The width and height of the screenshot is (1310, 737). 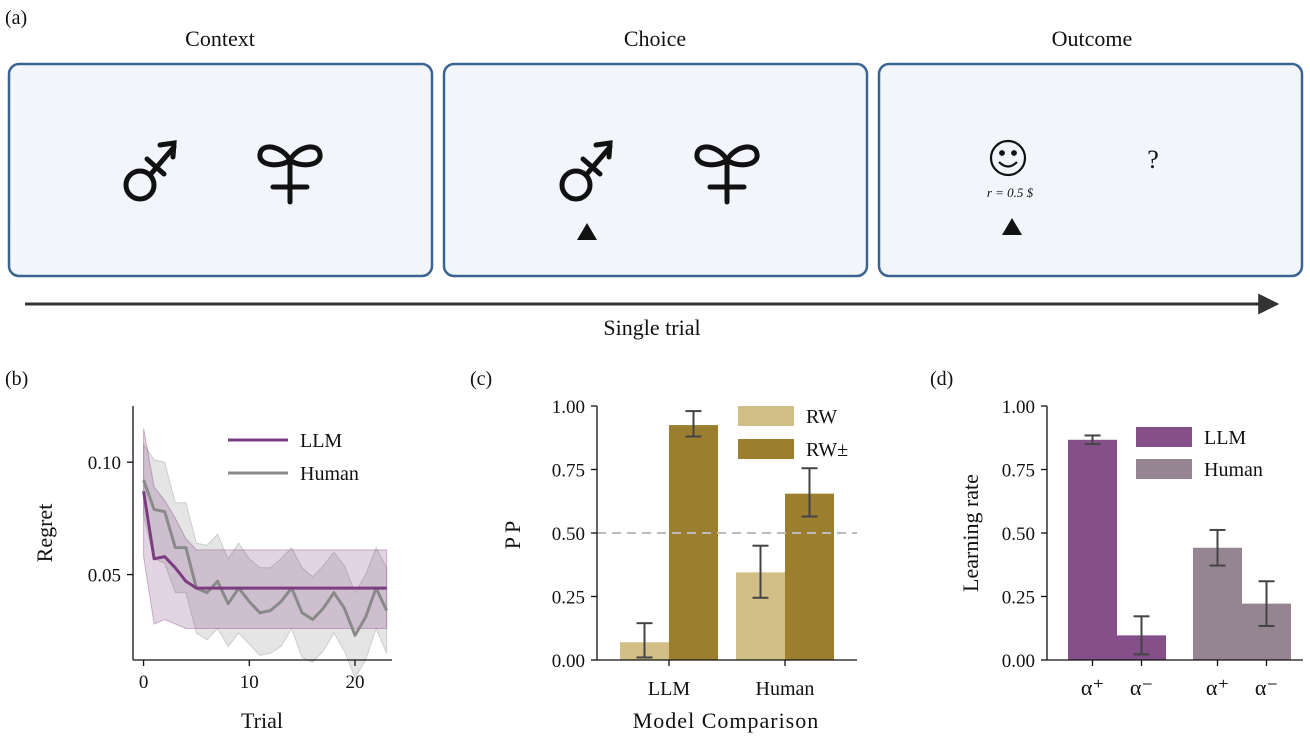 What do you see at coordinates (970, 533) in the screenshot?
I see `y-axis-title: Learning rate` at bounding box center [970, 533].